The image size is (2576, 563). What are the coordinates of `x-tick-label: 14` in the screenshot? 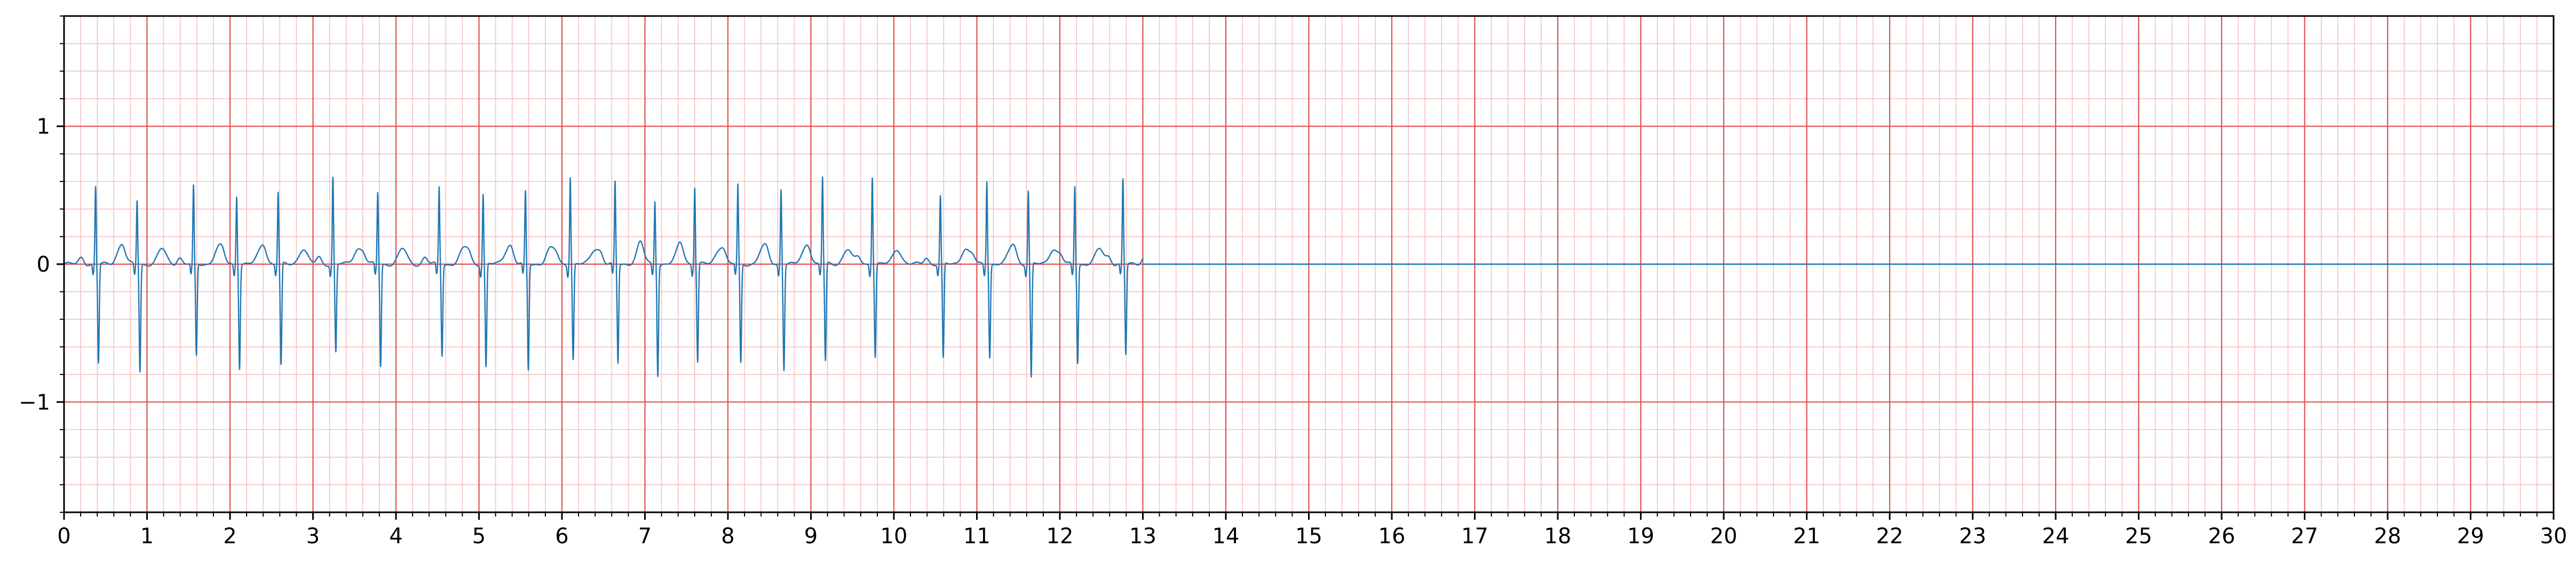 It's located at (1226, 536).